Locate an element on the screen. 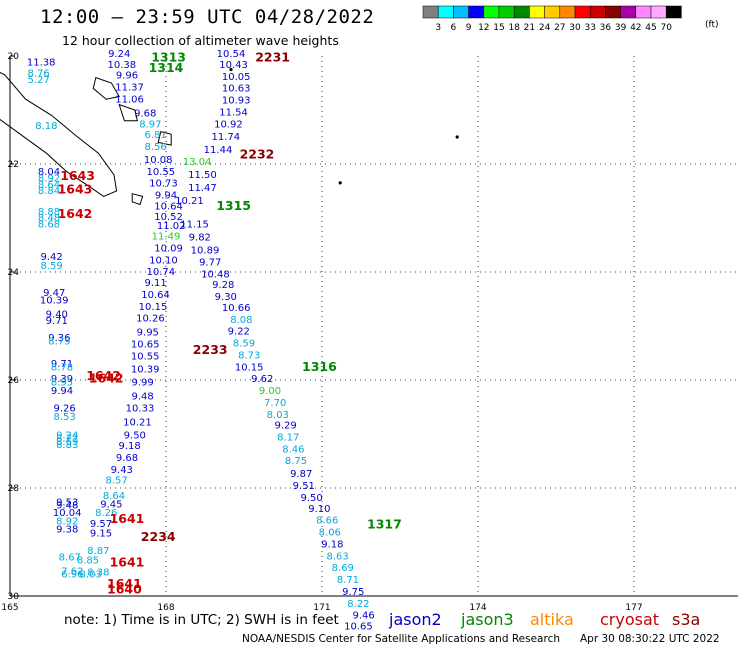  wave-height-point: 8.08 is located at coordinates (241, 320).